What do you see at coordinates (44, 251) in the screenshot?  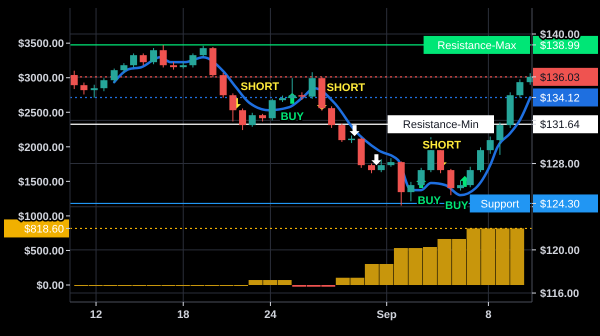 I see `y-tick-label: $500.00` at bounding box center [44, 251].